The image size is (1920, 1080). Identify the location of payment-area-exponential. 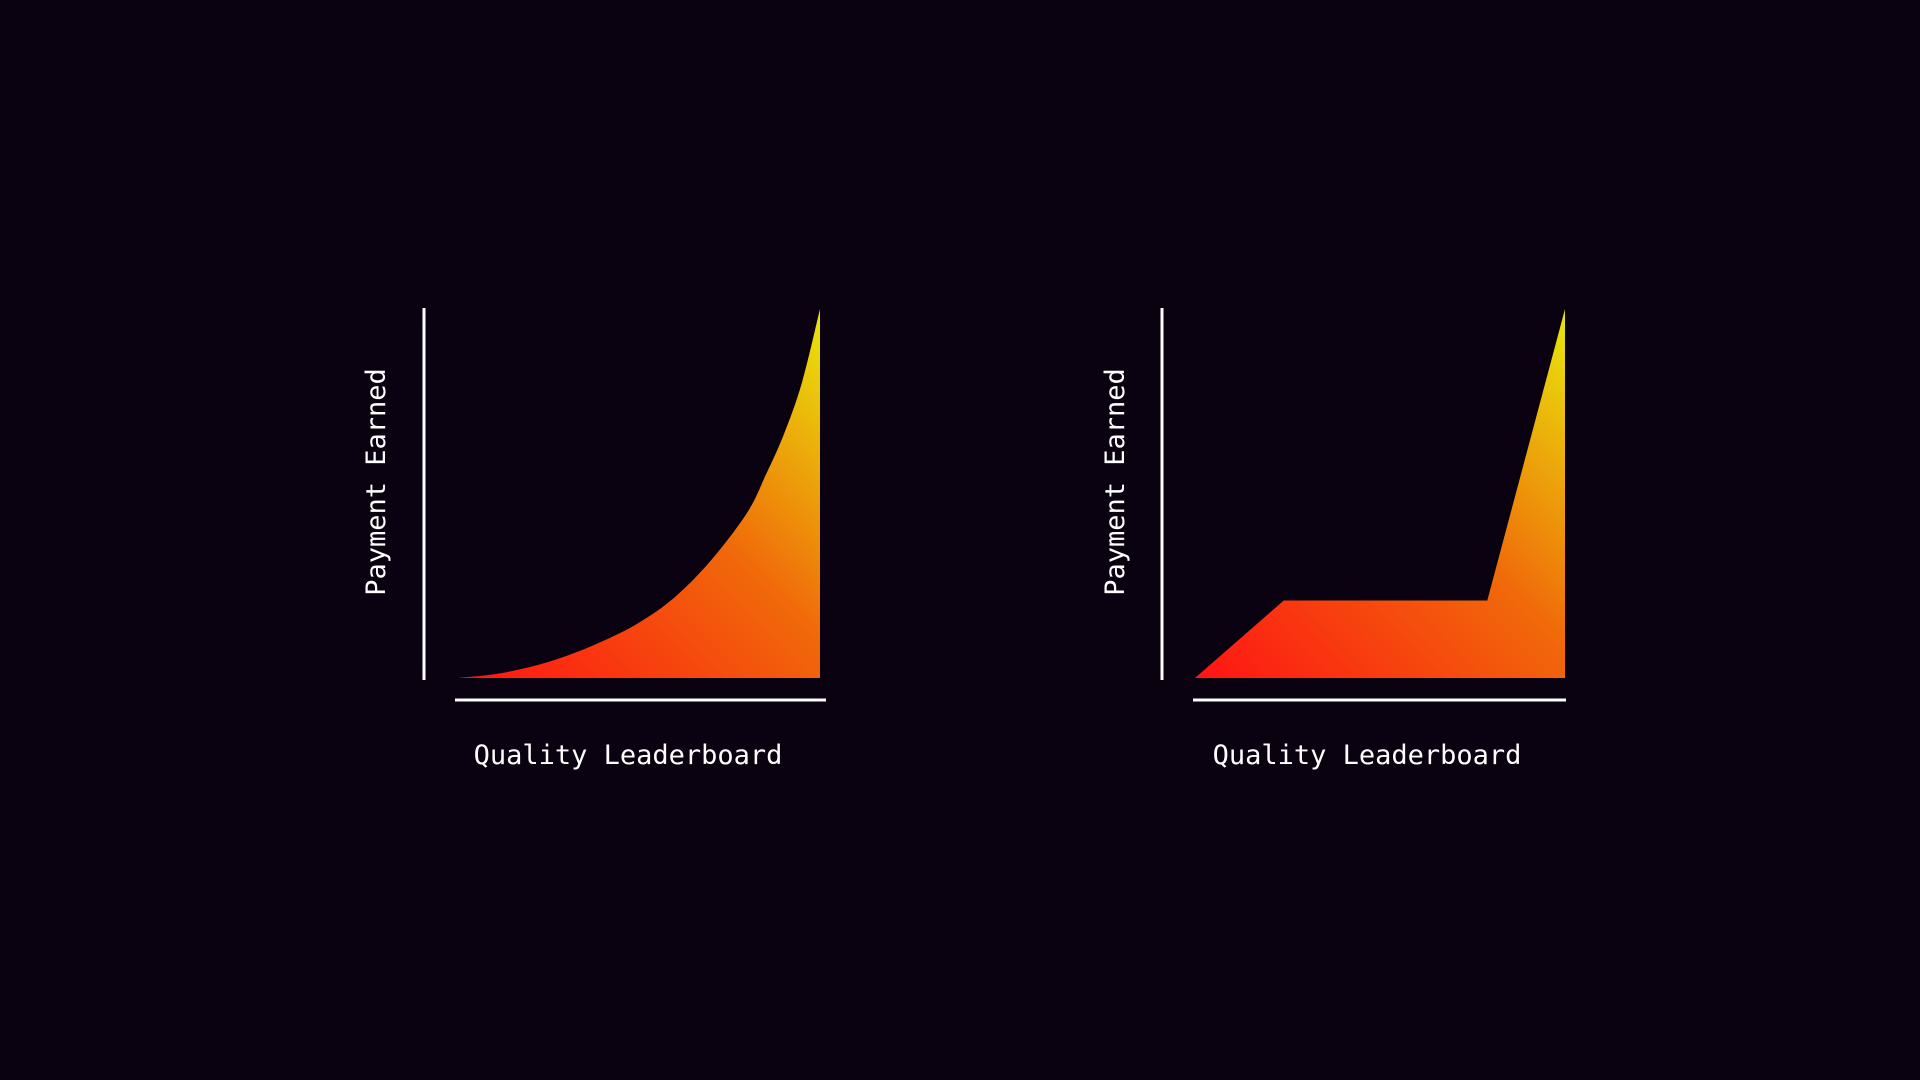
(639, 493).